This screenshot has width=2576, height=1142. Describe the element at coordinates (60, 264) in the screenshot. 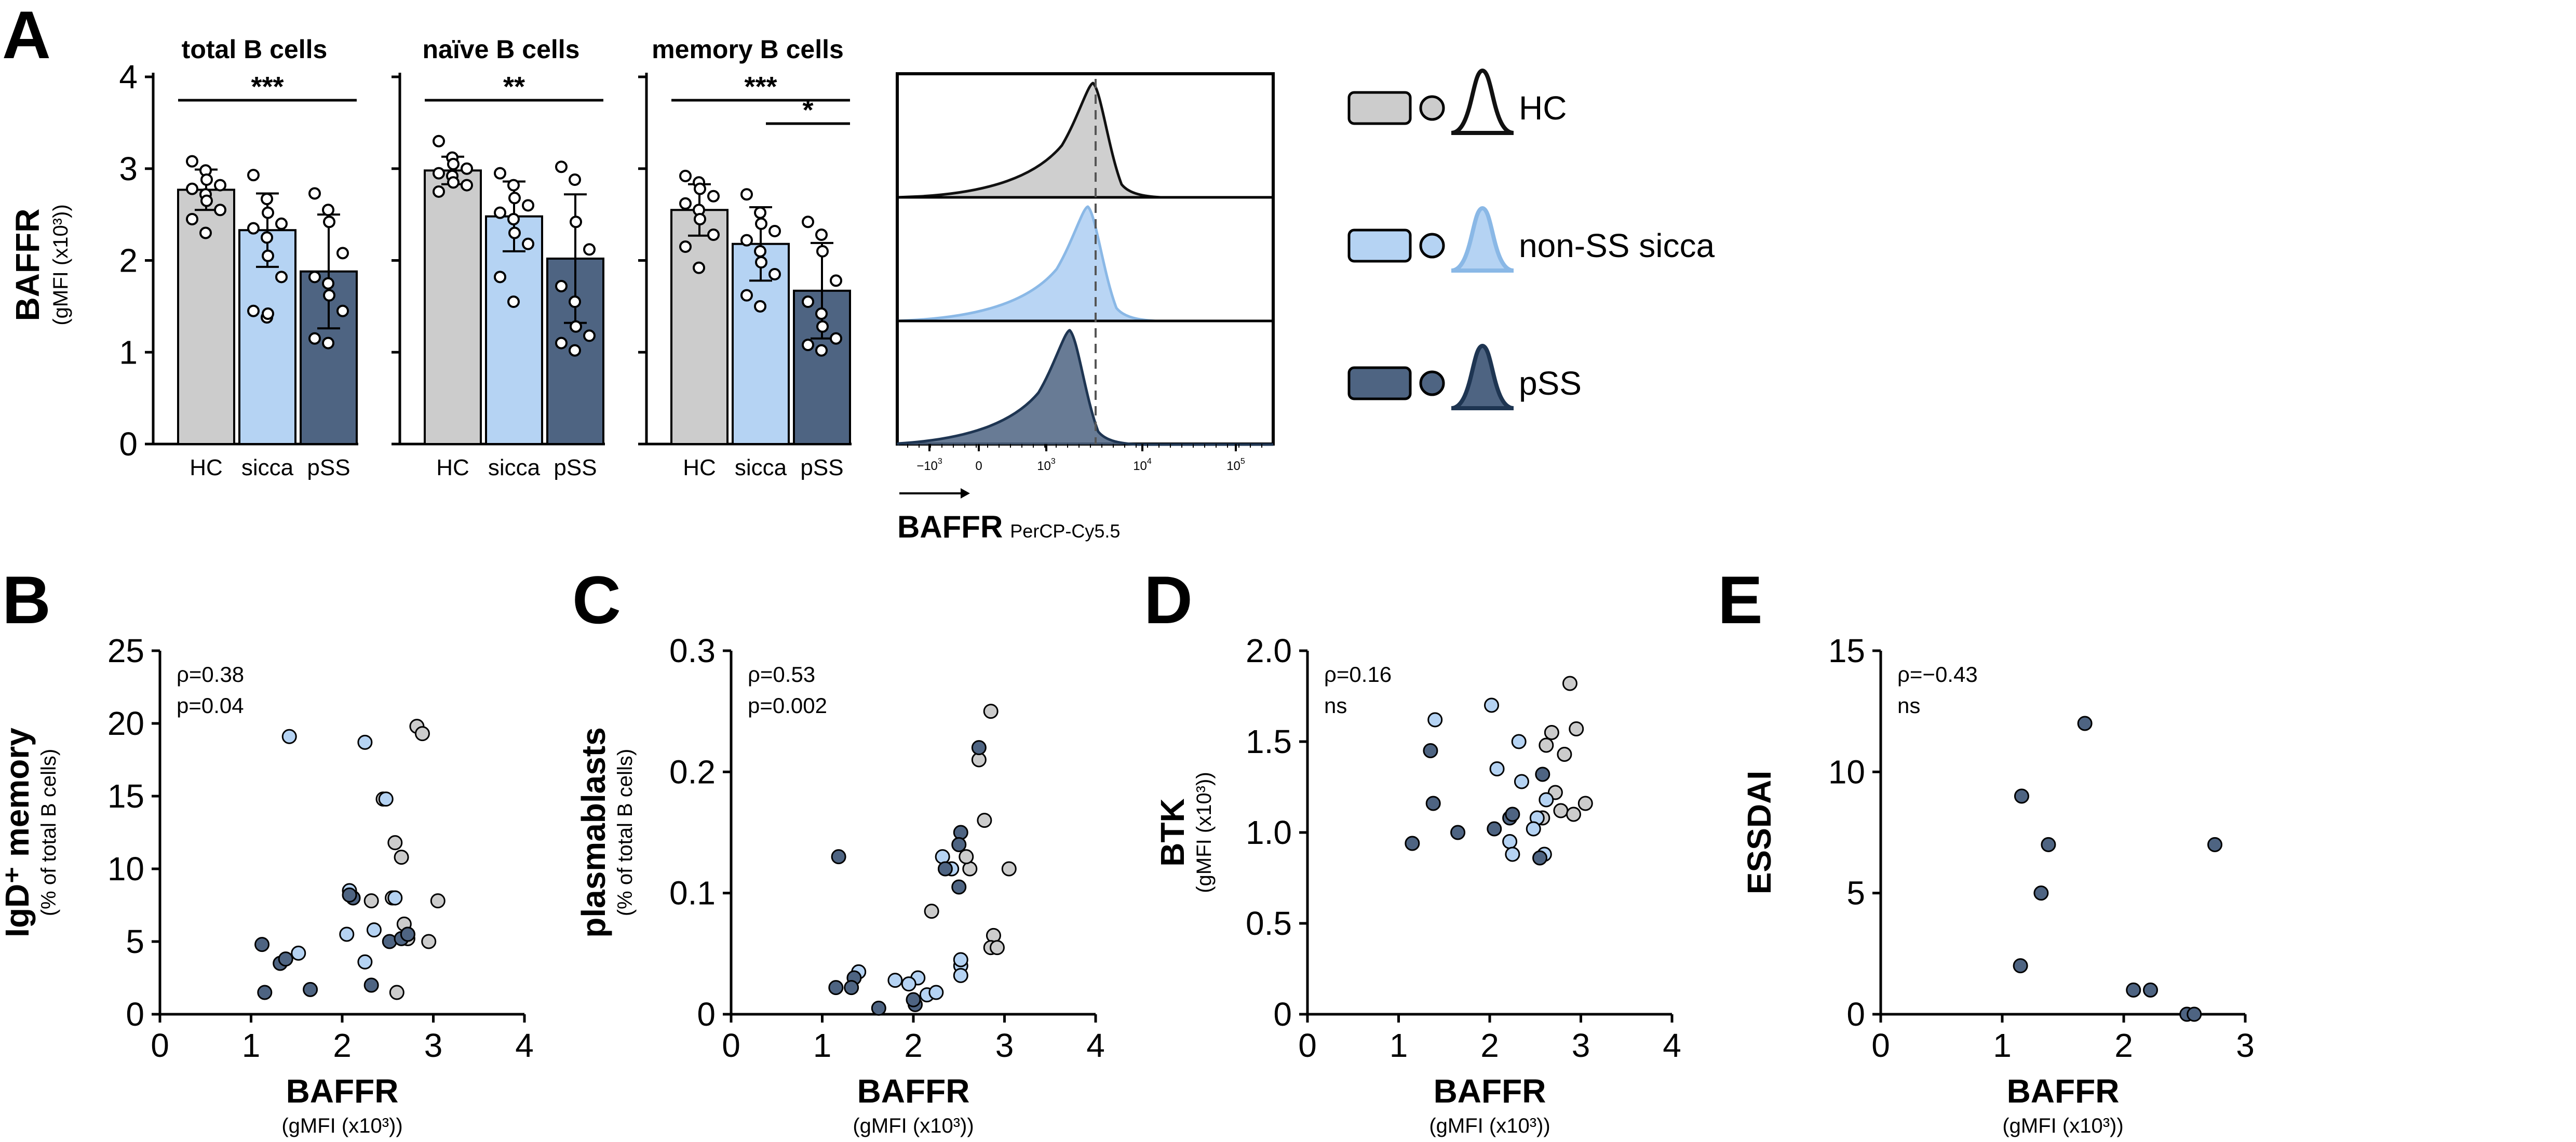

I see `panel-a-ylabel-sub: (gMFI (x10³))` at that location.